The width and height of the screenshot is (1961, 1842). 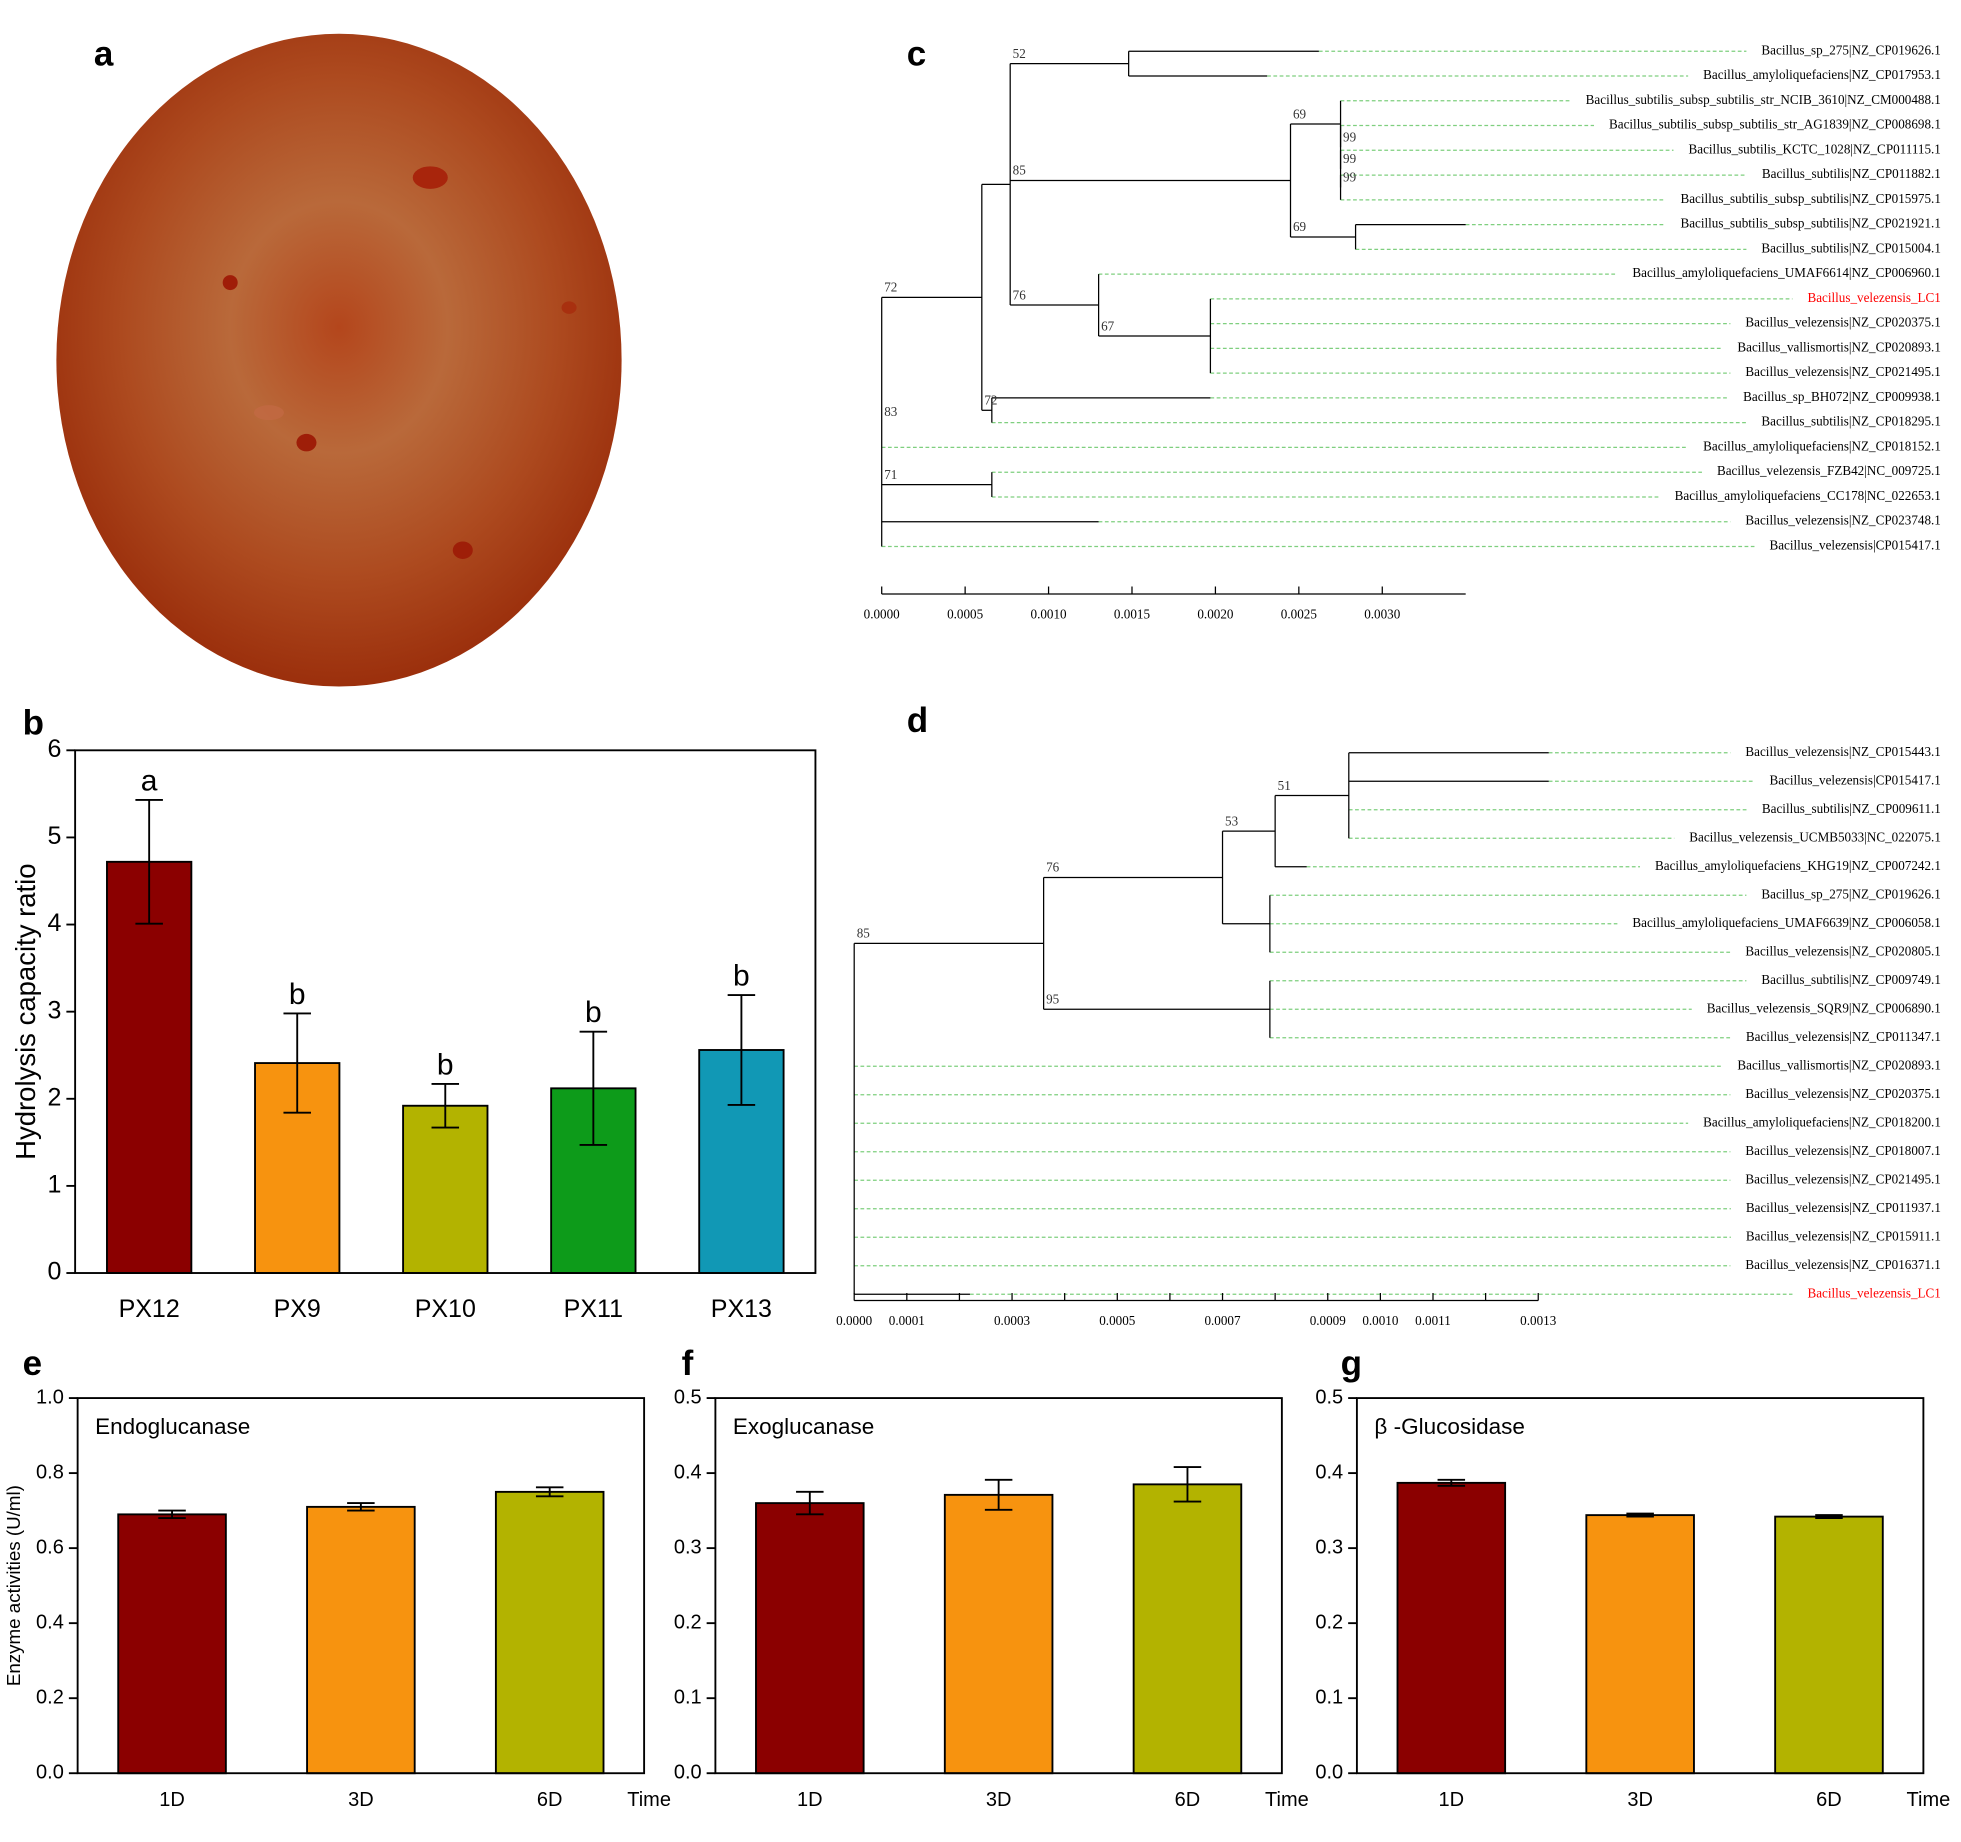 I want to click on x-tick-label: 0.0015, so click(x=1132, y=613).